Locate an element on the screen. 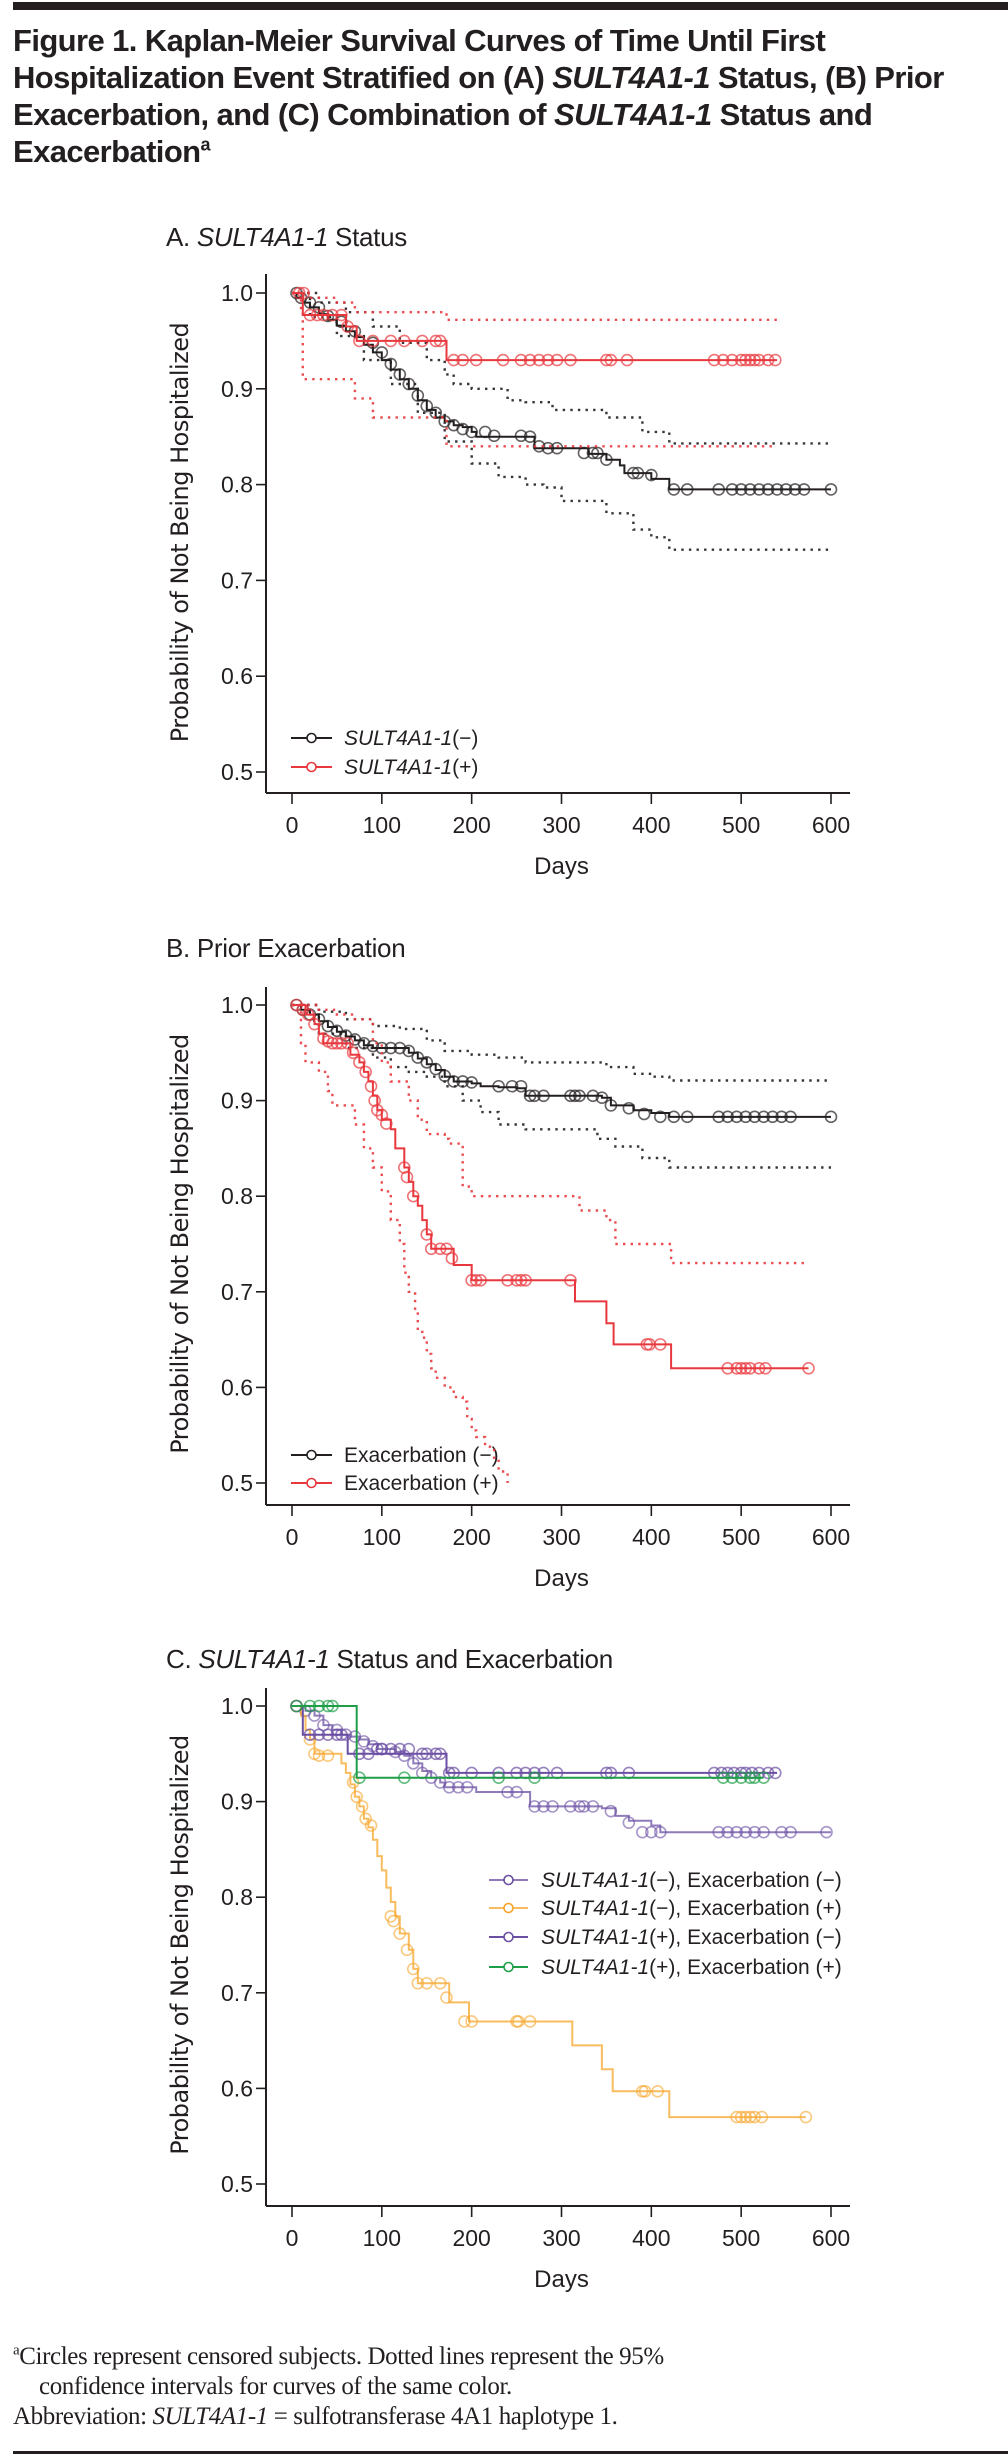 This screenshot has height=2460, width=1008. legend-label-suffix: Exacerbation (−) is located at coordinates (421, 1455).